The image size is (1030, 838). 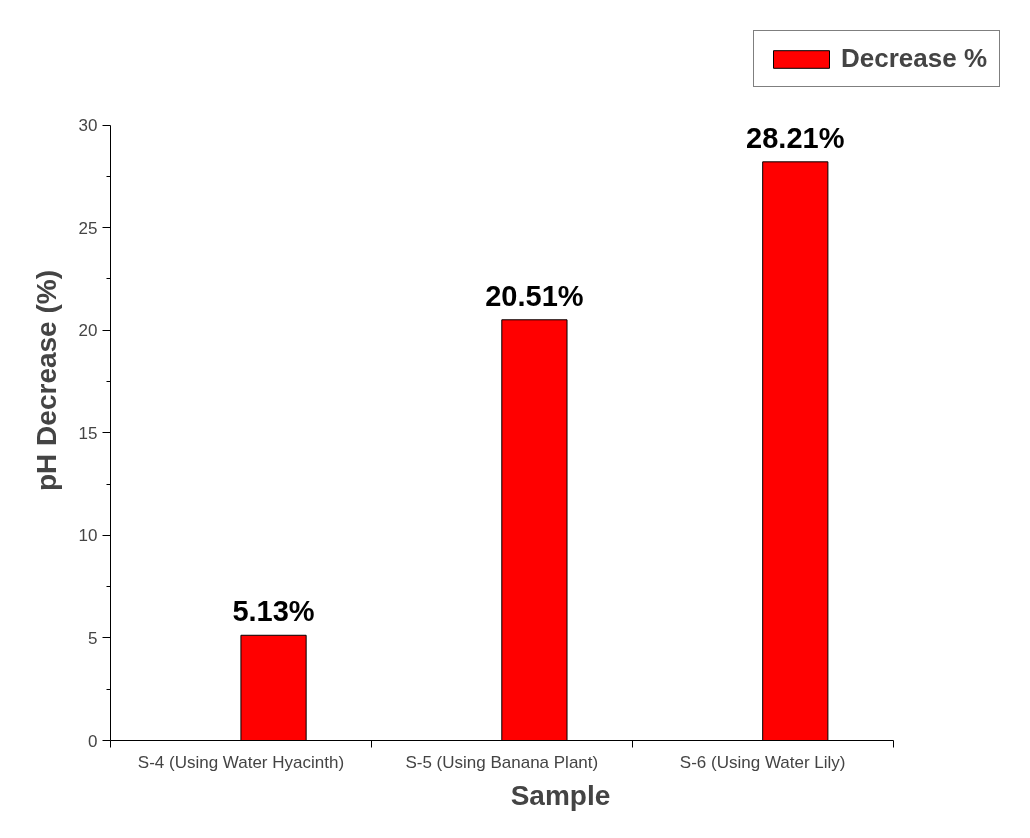 I want to click on data-label: 5.13%, so click(x=273, y=611).